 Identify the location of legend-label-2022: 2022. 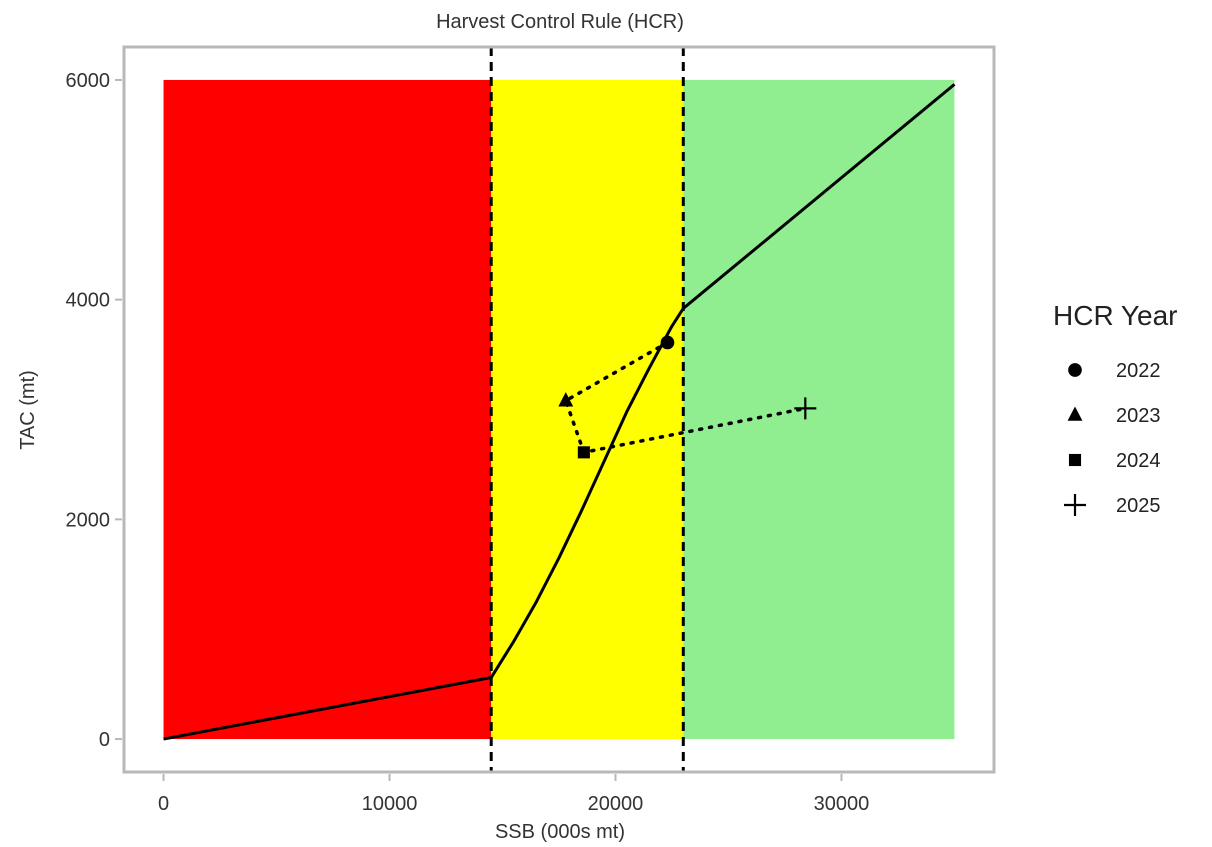
(1138, 371).